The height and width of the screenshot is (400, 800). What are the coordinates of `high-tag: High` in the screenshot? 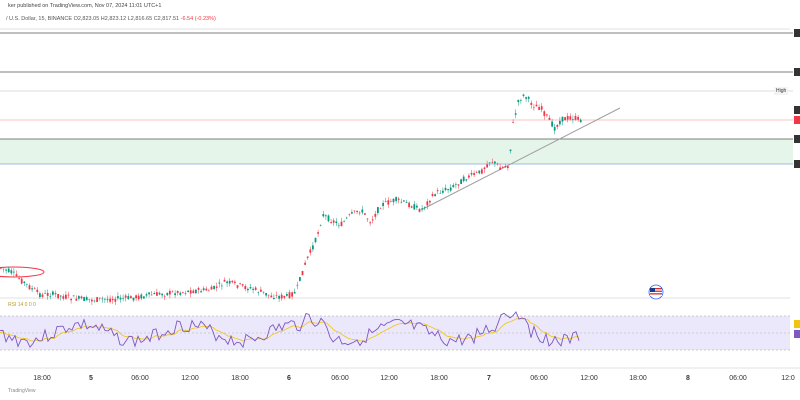 It's located at (781, 91).